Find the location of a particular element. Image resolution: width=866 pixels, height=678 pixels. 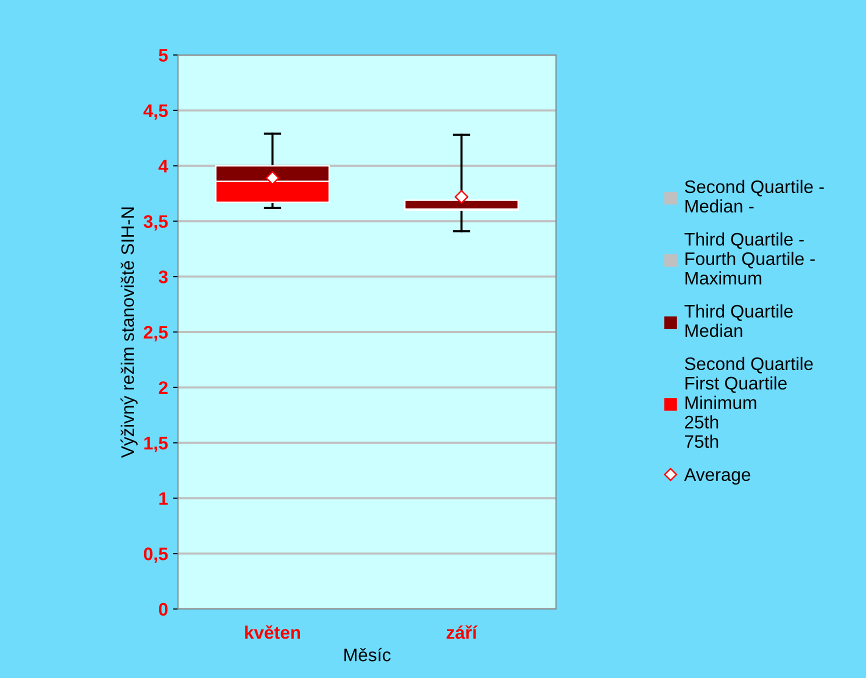

y-tick-label: 0,5 is located at coordinates (156, 555).